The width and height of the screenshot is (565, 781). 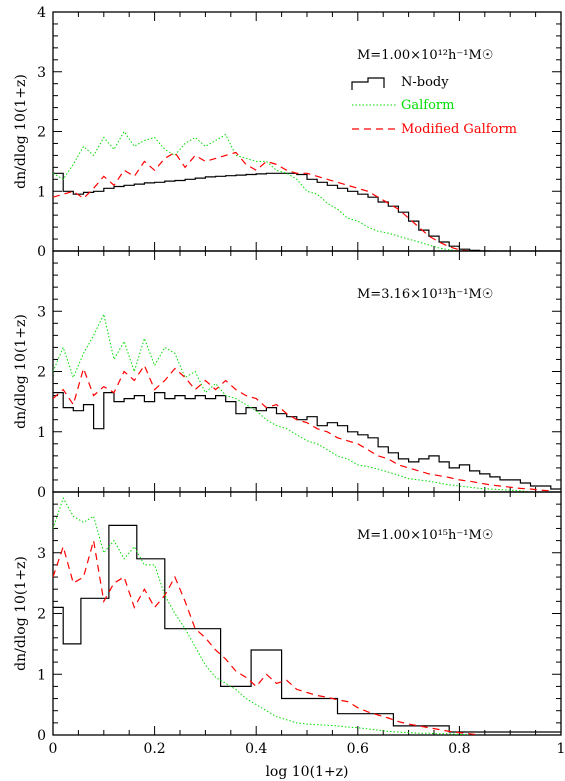 What do you see at coordinates (459, 749) in the screenshot?
I see `x-tick-label: 0.8` at bounding box center [459, 749].